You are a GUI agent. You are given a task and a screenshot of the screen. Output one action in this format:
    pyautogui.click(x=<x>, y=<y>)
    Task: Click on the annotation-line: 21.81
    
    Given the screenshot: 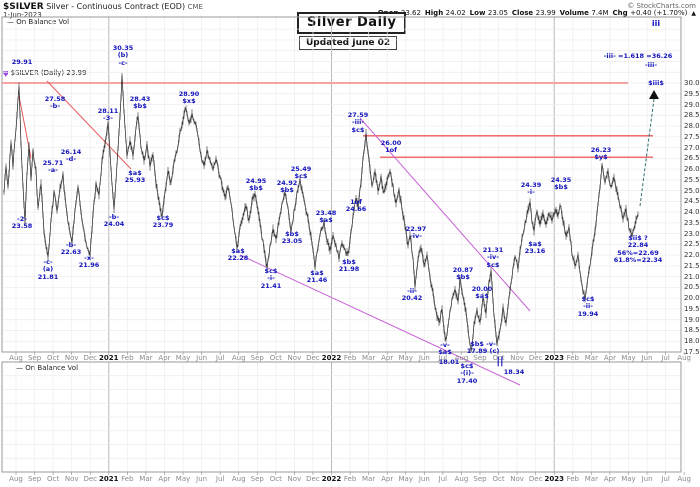 What is the action you would take?
    pyautogui.click(x=48, y=276)
    